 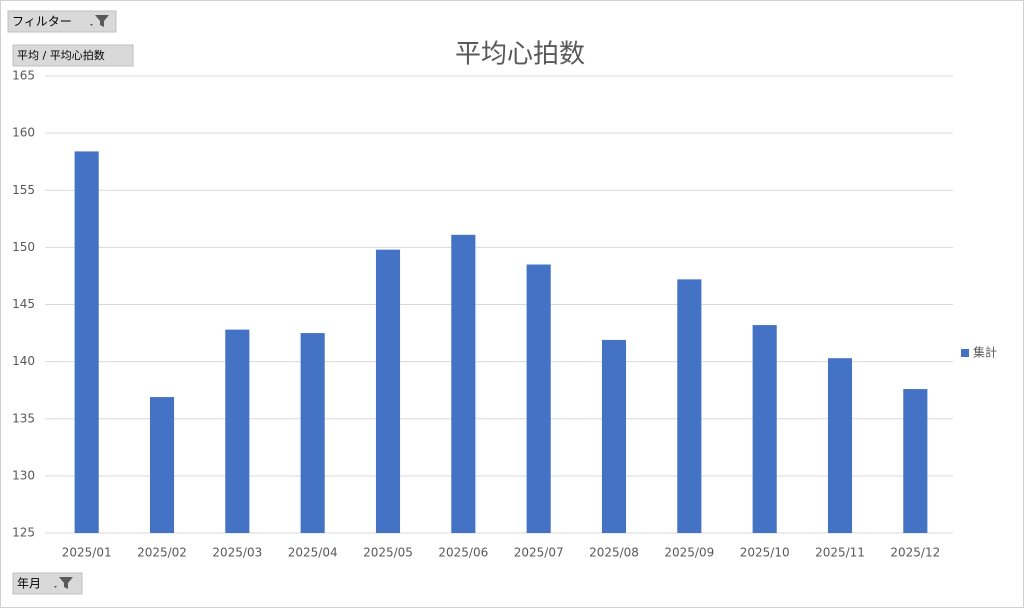 I want to click on chart-title: 平均心拍数, so click(x=520, y=55).